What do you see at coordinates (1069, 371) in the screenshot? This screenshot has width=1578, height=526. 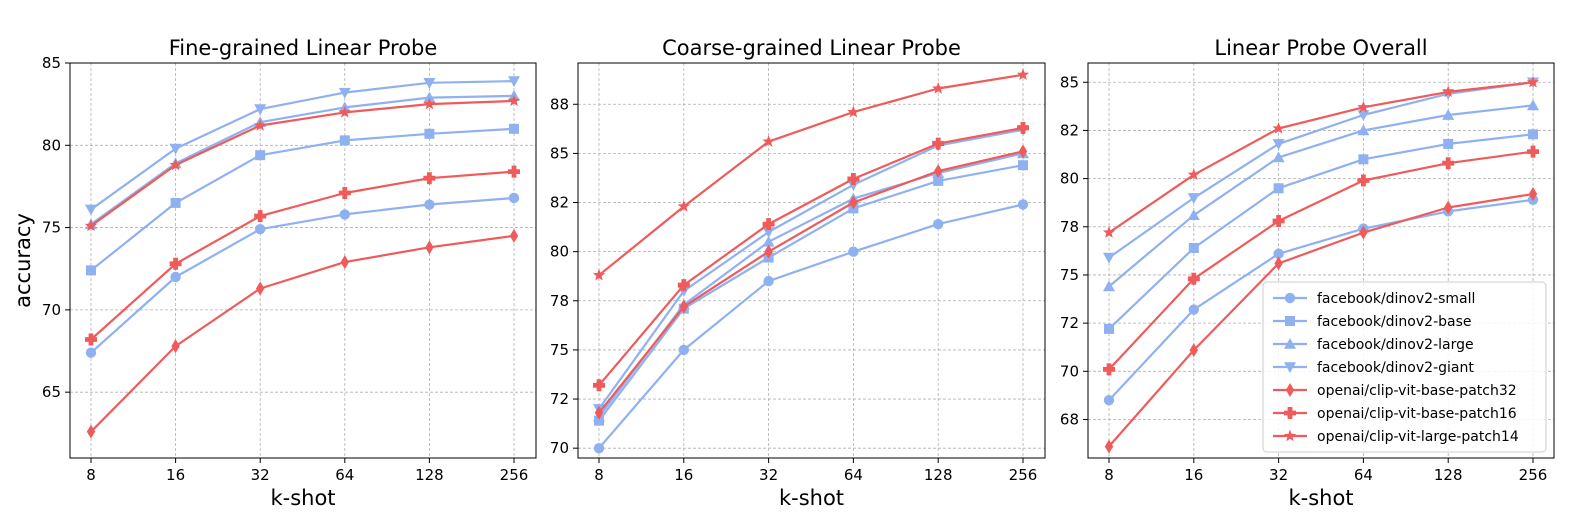 I see `y-tick-label: 70` at bounding box center [1069, 371].